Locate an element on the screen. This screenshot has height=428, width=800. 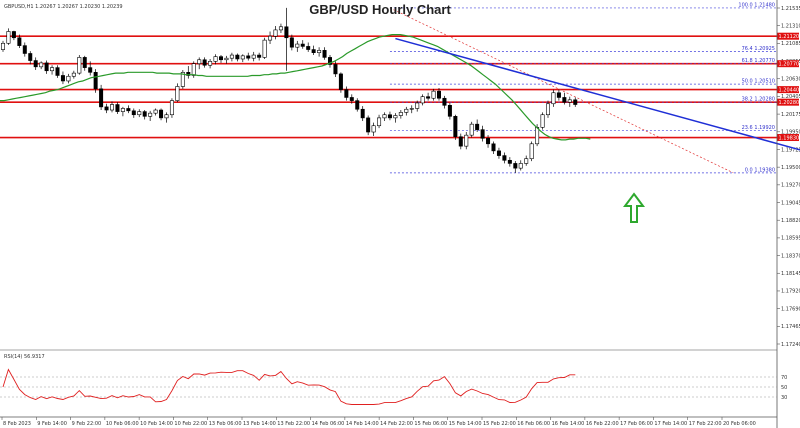
level-price-label: 1.19830 is located at coordinates (789, 138).